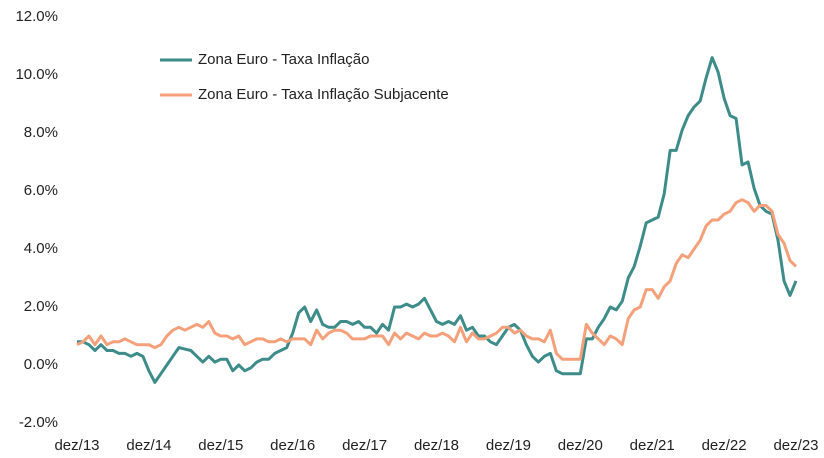 The image size is (824, 458). I want to click on x-tick-label: dez/17, so click(364, 445).